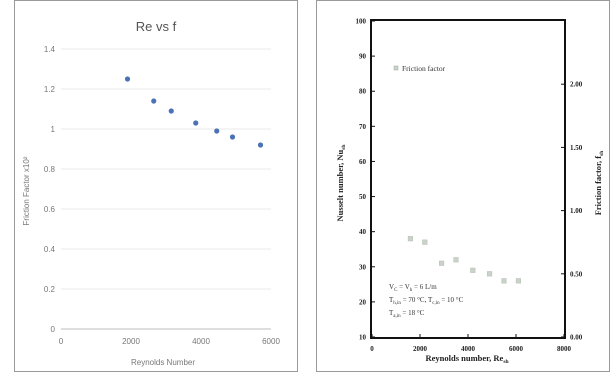  What do you see at coordinates (53, 129) in the screenshot?
I see `chart-left-y-tick-label: 1` at bounding box center [53, 129].